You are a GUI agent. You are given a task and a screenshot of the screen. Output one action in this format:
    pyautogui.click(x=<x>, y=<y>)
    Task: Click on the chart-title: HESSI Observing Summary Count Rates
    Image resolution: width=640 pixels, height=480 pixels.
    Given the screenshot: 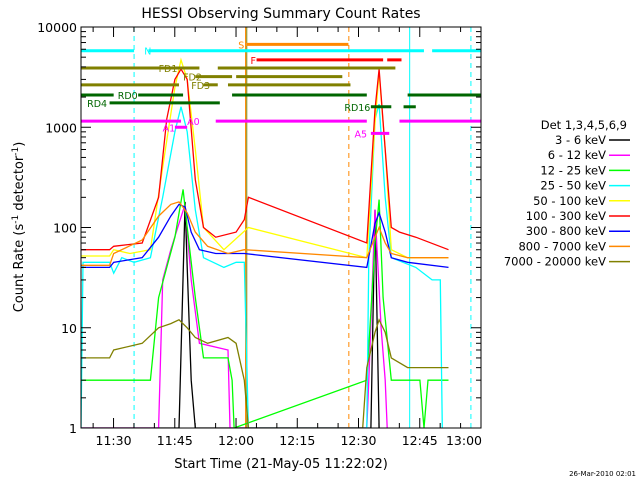 What is the action you would take?
    pyautogui.click(x=280, y=14)
    